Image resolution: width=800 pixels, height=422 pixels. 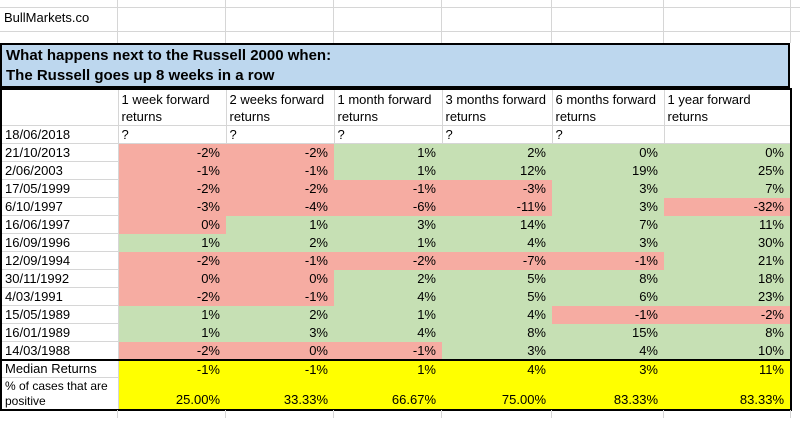 What do you see at coordinates (388, 368) in the screenshot?
I see `median-value-cell: 1%` at bounding box center [388, 368].